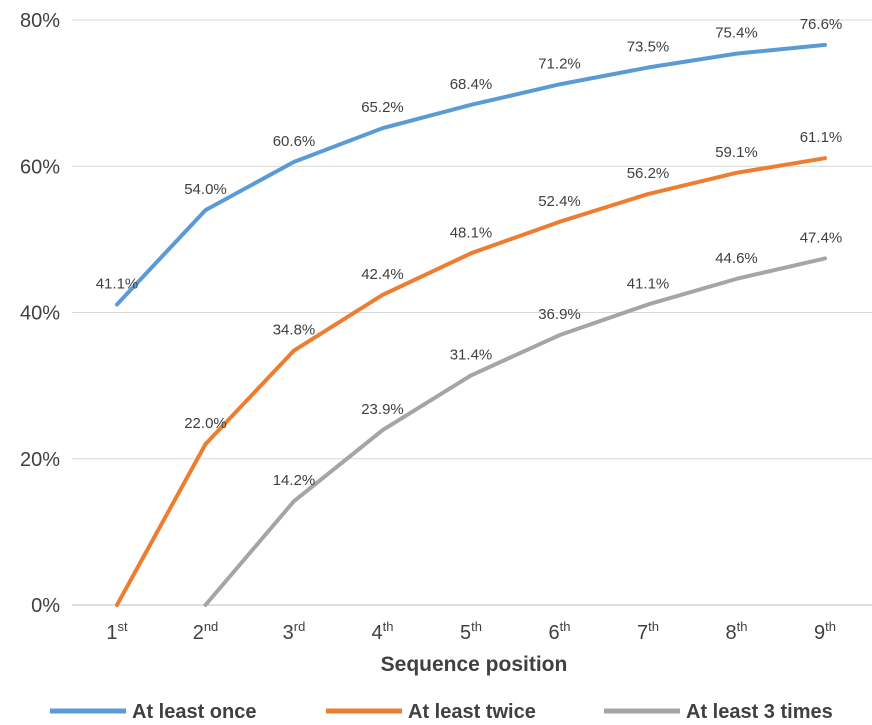  I want to click on data-label: 76.6%, so click(821, 24).